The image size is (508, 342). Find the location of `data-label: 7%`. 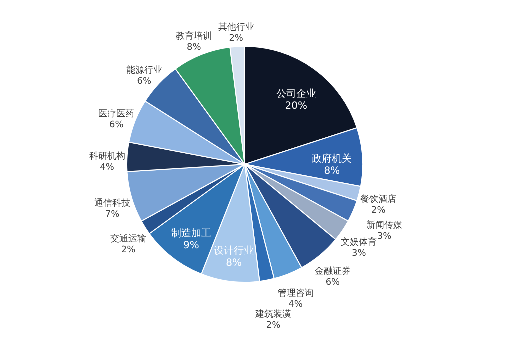

data-label: 7% is located at coordinates (112, 215).